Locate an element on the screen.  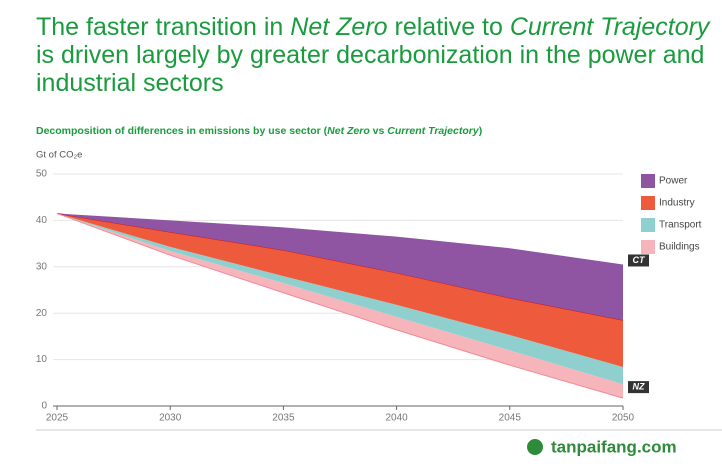
x-tick-label: 2025 is located at coordinates (57, 418).